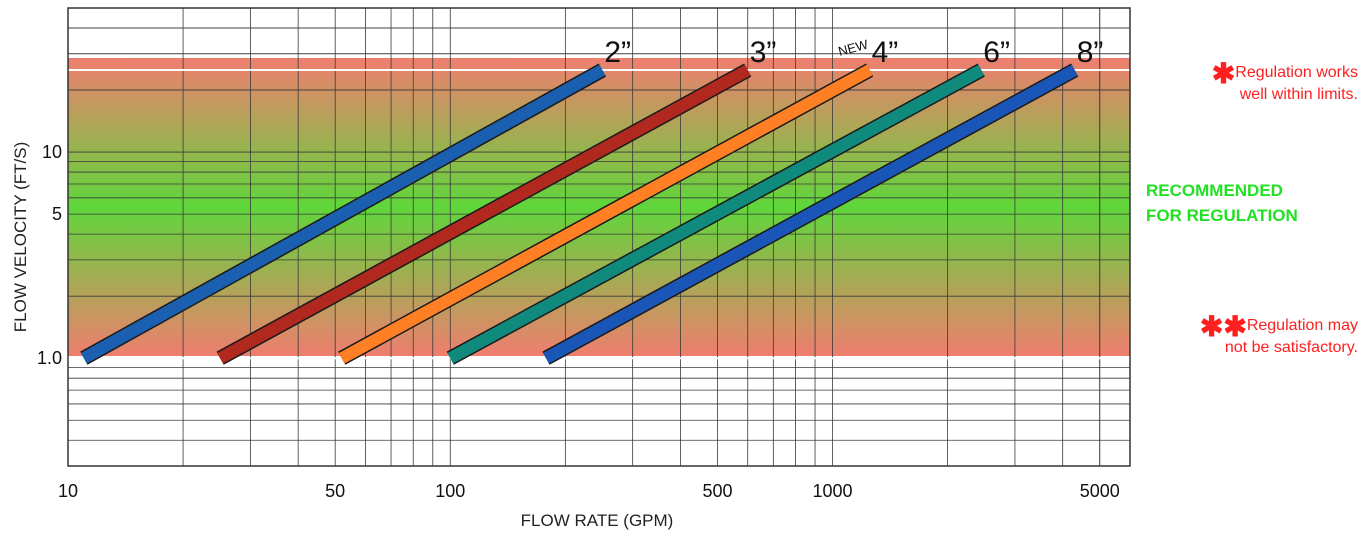 The width and height of the screenshot is (1370, 542). What do you see at coordinates (1223, 326) in the screenshot?
I see `double-asterisk-icon: ✱✱` at bounding box center [1223, 326].